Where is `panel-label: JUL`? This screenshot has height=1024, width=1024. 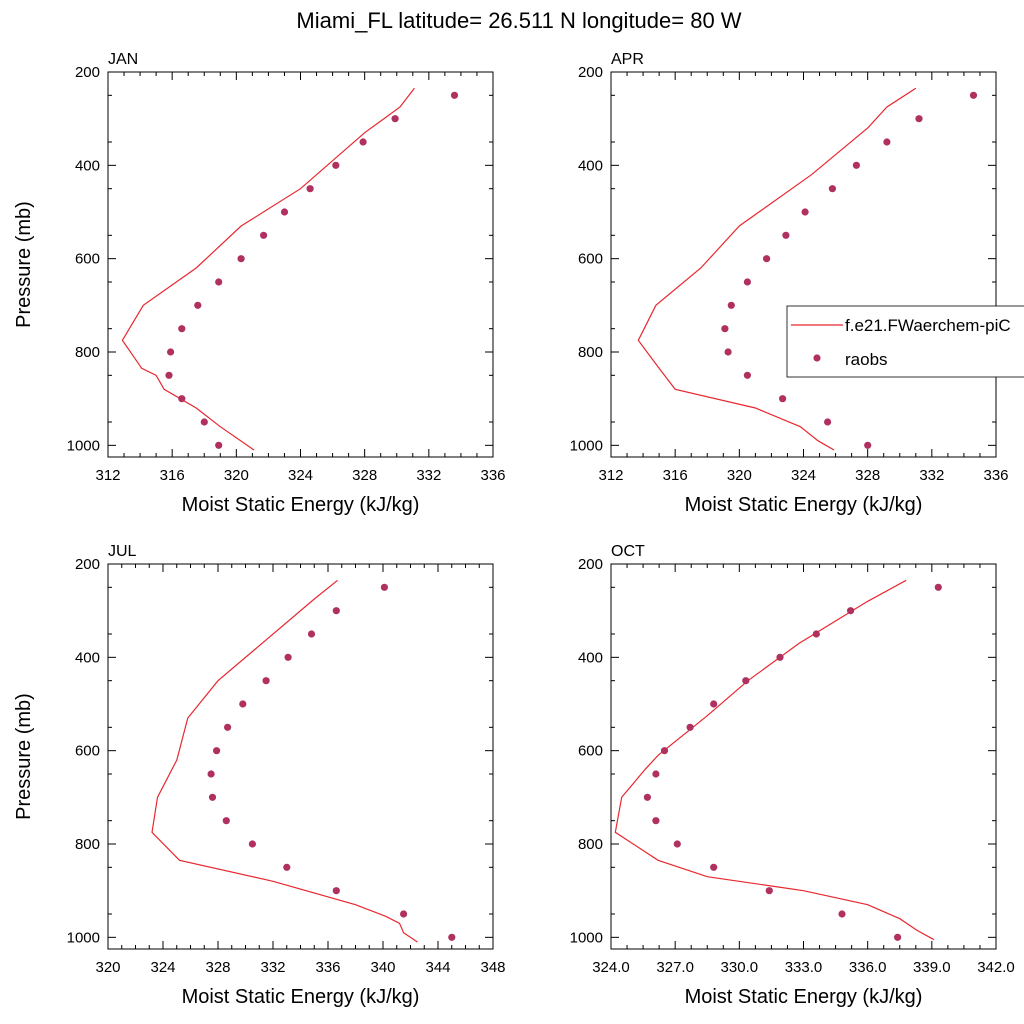
panel-label: JUL is located at coordinates (122, 551).